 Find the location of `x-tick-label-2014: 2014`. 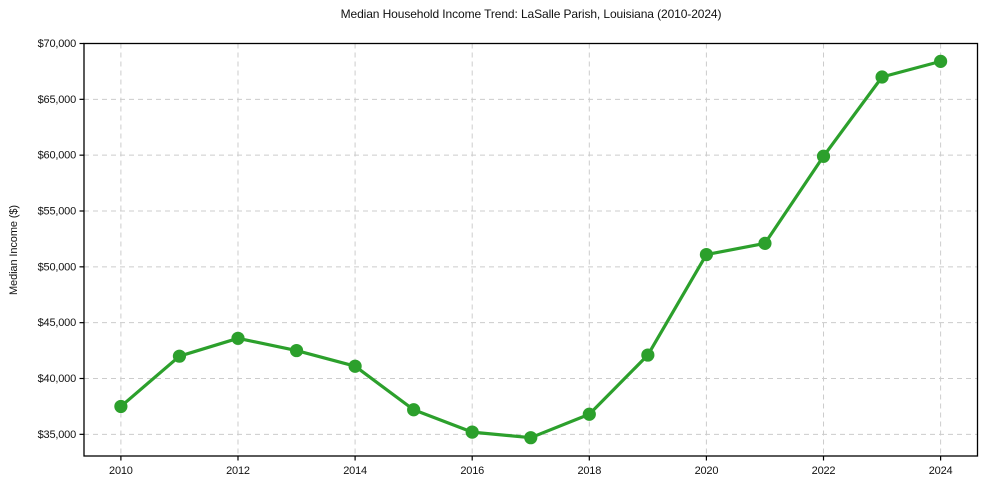

x-tick-label-2014: 2014 is located at coordinates (355, 471).